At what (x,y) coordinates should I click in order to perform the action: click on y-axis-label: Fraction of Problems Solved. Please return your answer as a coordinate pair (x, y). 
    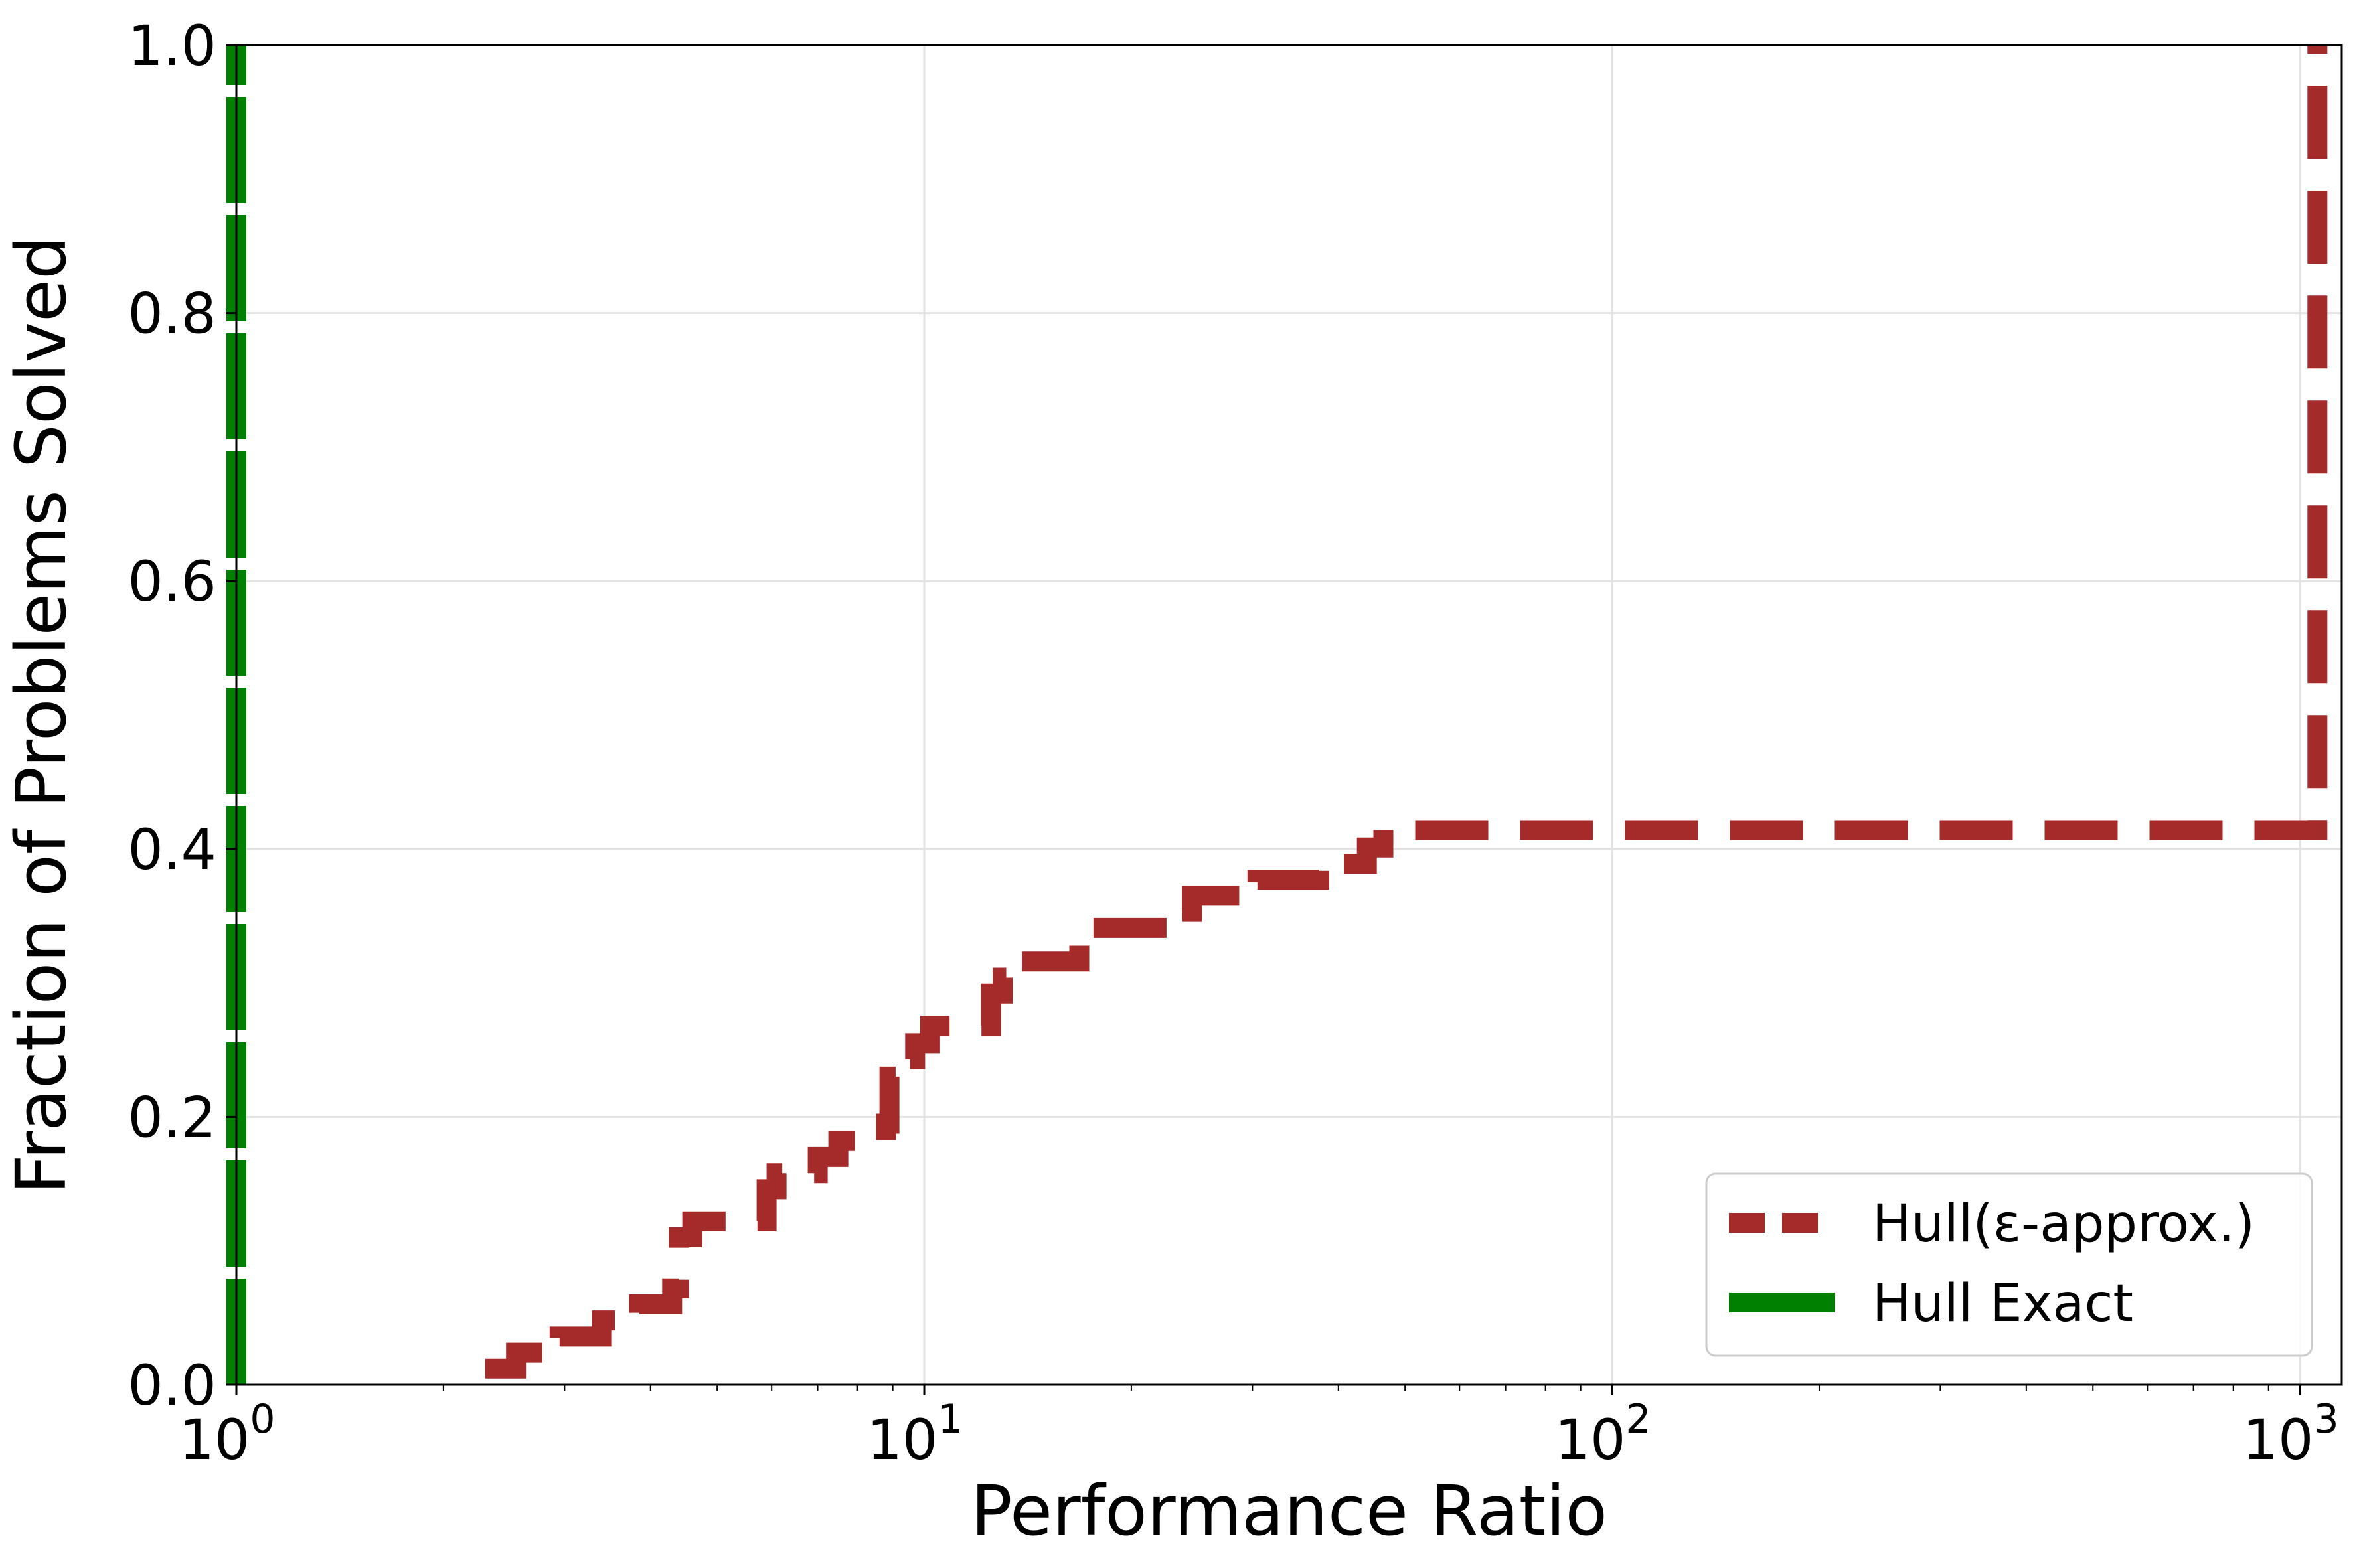
    Looking at the image, I should click on (41, 715).